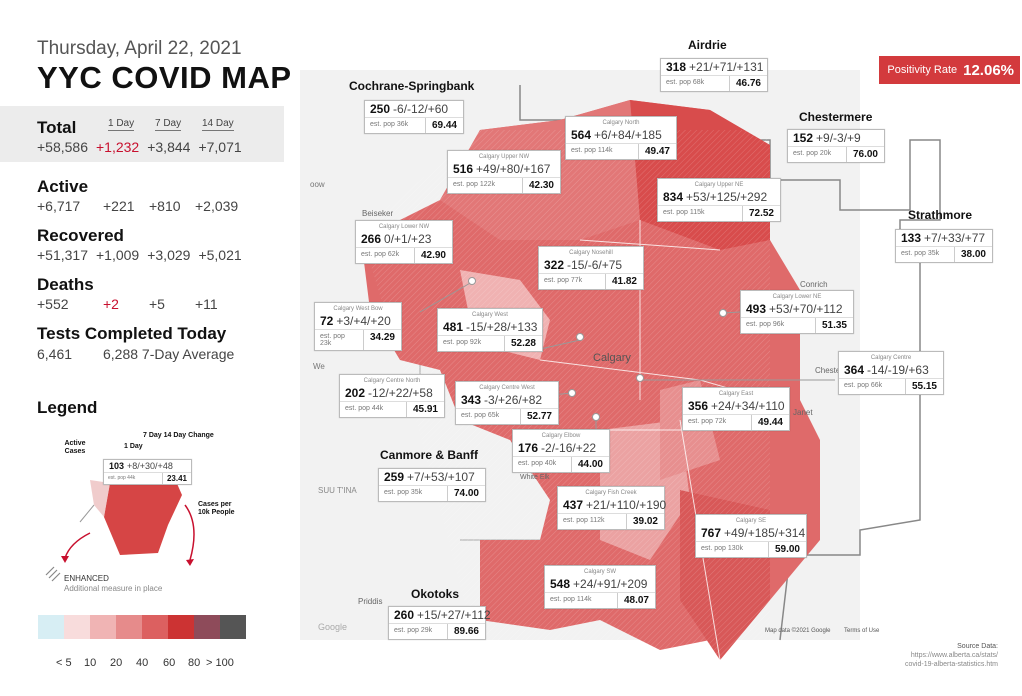 The image size is (1022, 696). I want to click on town-label: Janet, so click(803, 412).